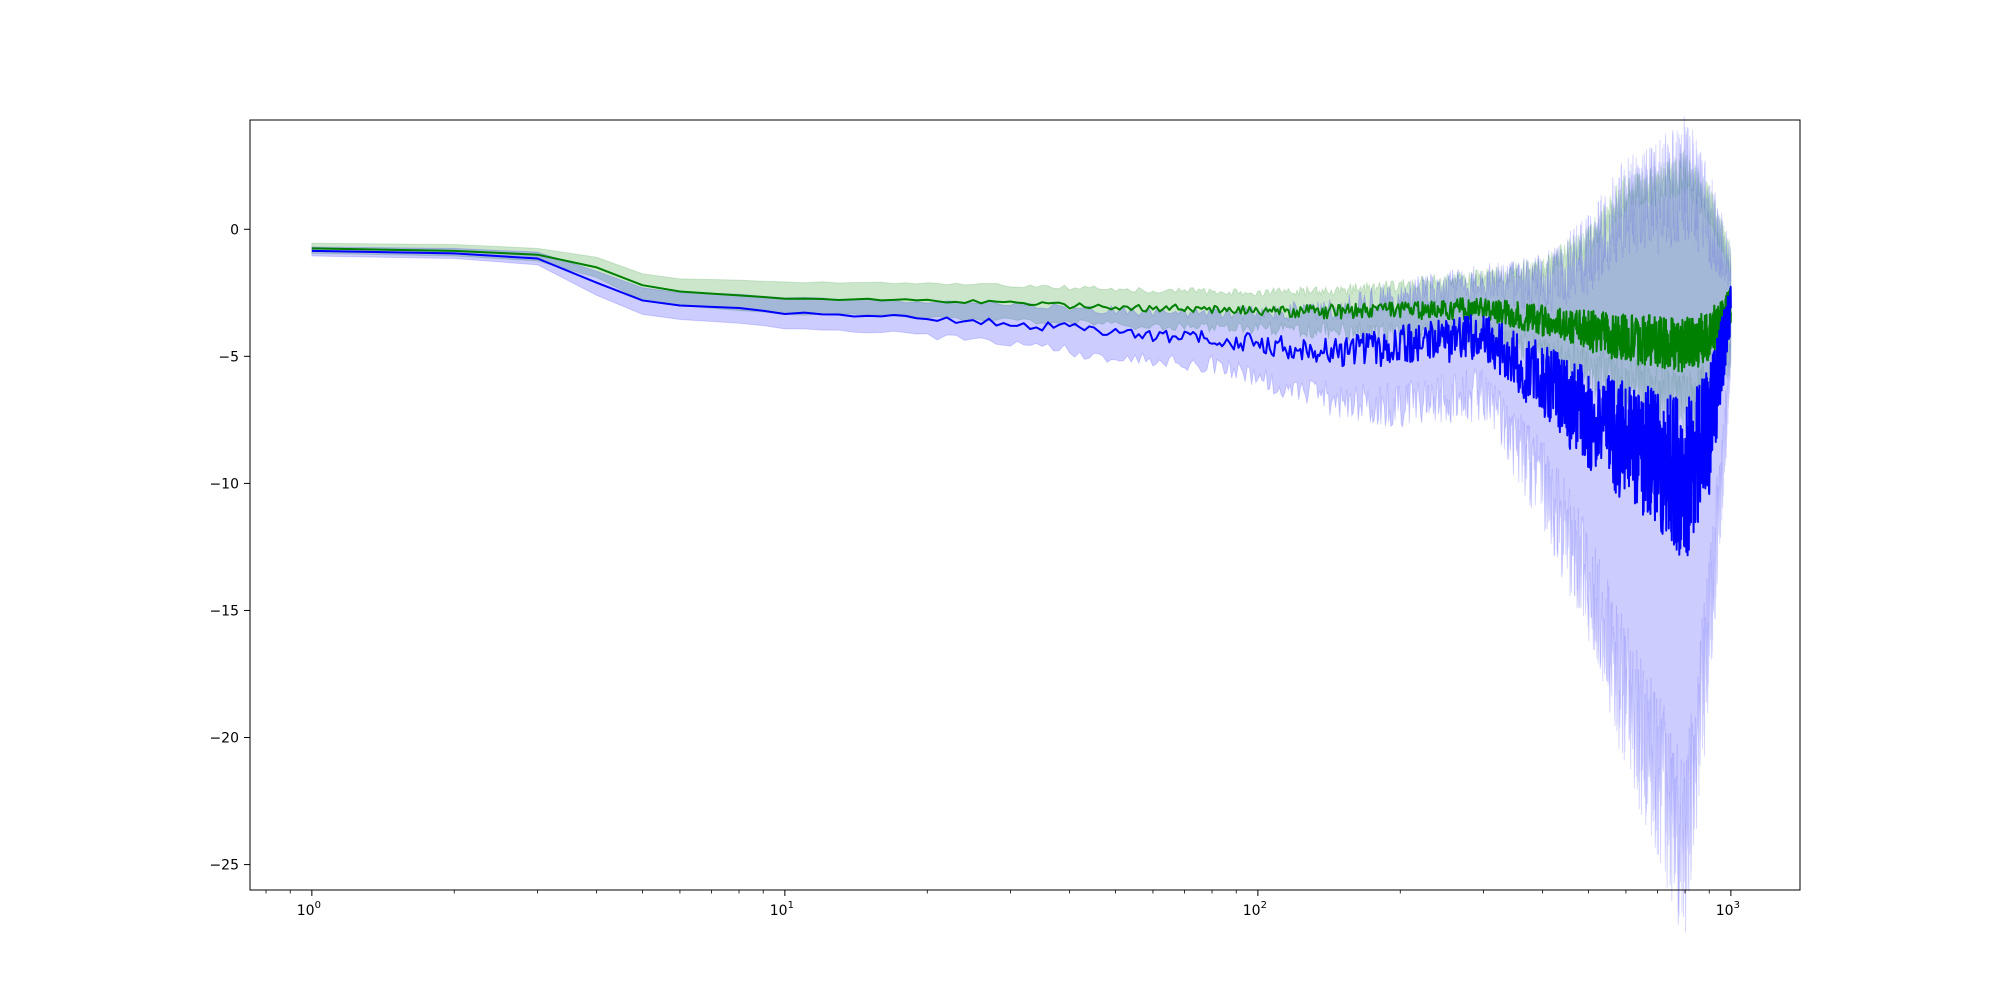 This screenshot has height=1000, width=2000. I want to click on y-tick-label: −10, so click(224, 484).